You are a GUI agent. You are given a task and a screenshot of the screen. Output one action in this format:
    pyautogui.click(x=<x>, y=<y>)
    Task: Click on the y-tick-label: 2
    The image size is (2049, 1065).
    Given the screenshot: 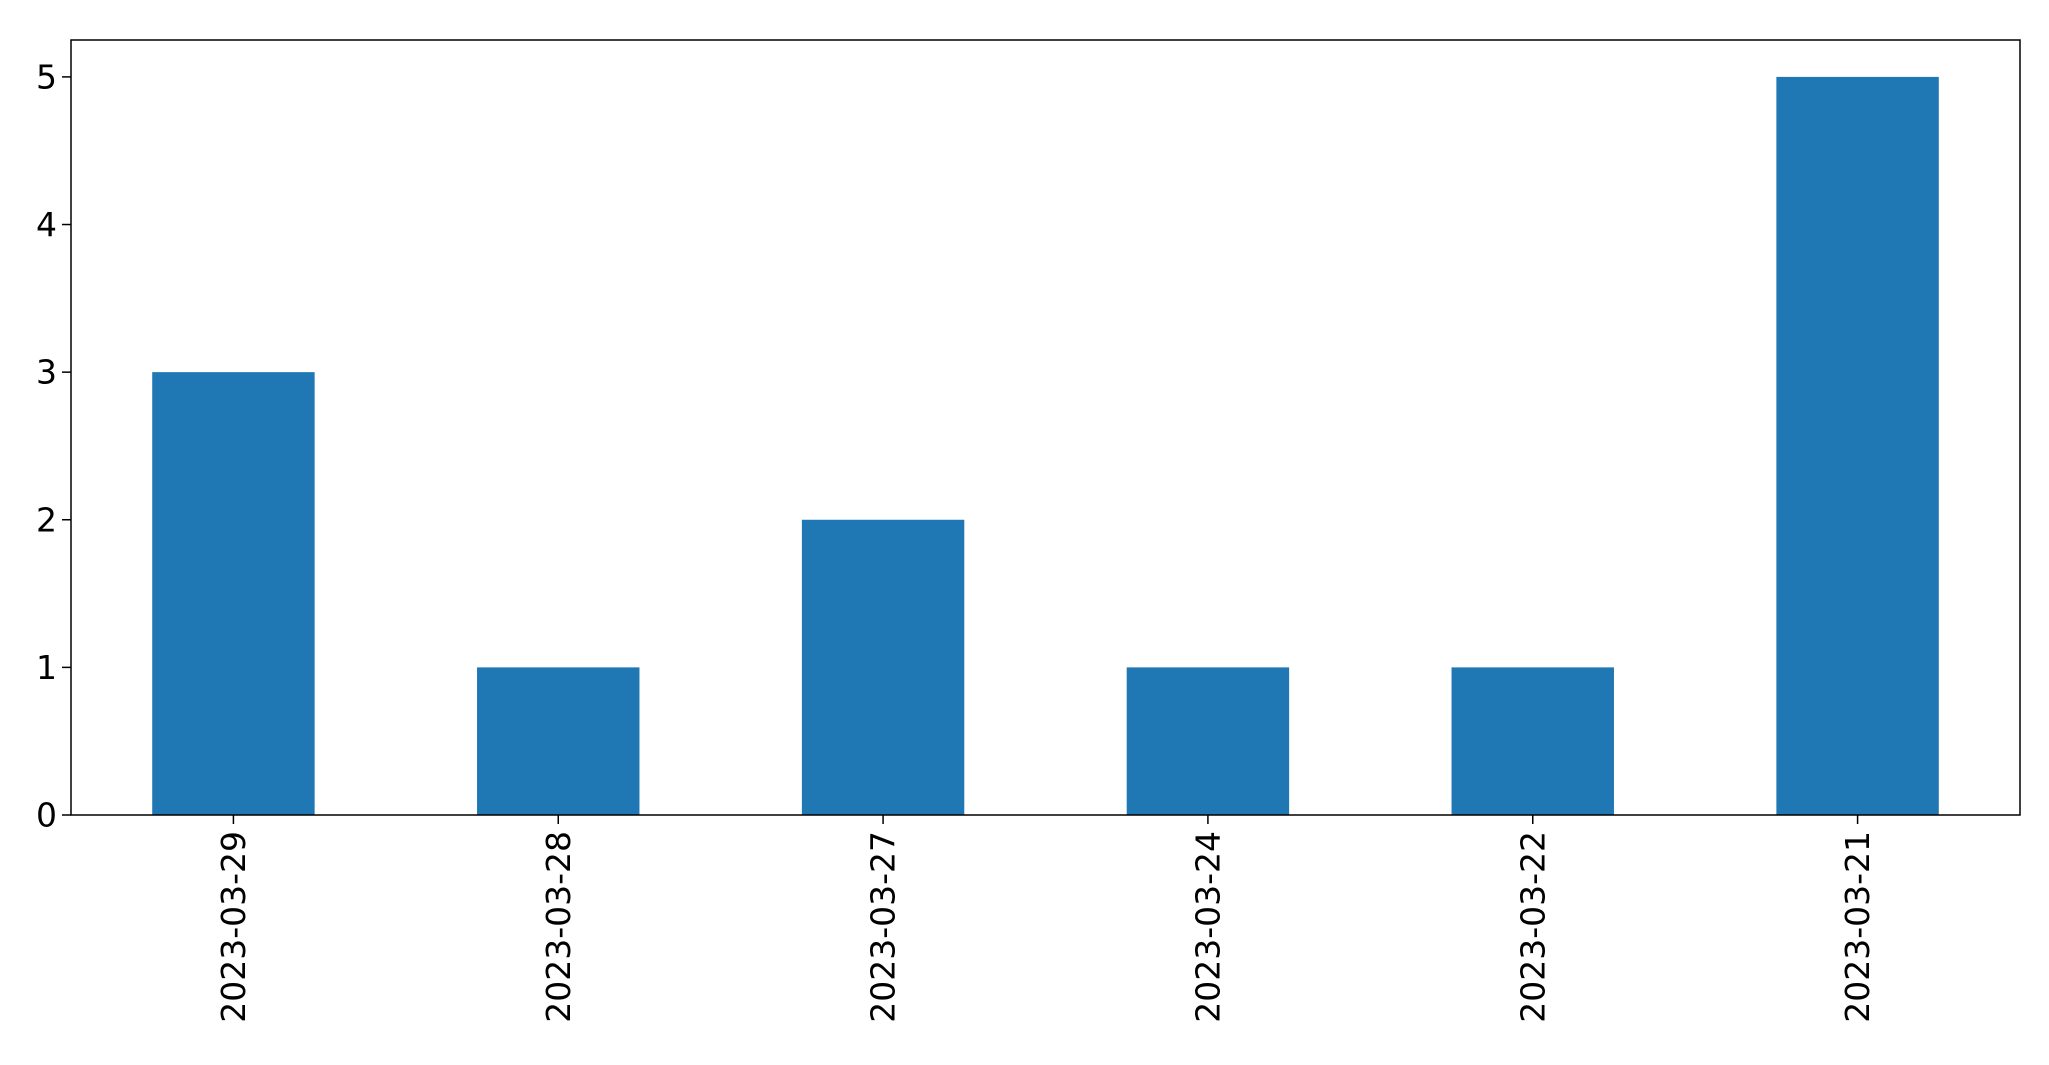 What is the action you would take?
    pyautogui.click(x=46, y=519)
    